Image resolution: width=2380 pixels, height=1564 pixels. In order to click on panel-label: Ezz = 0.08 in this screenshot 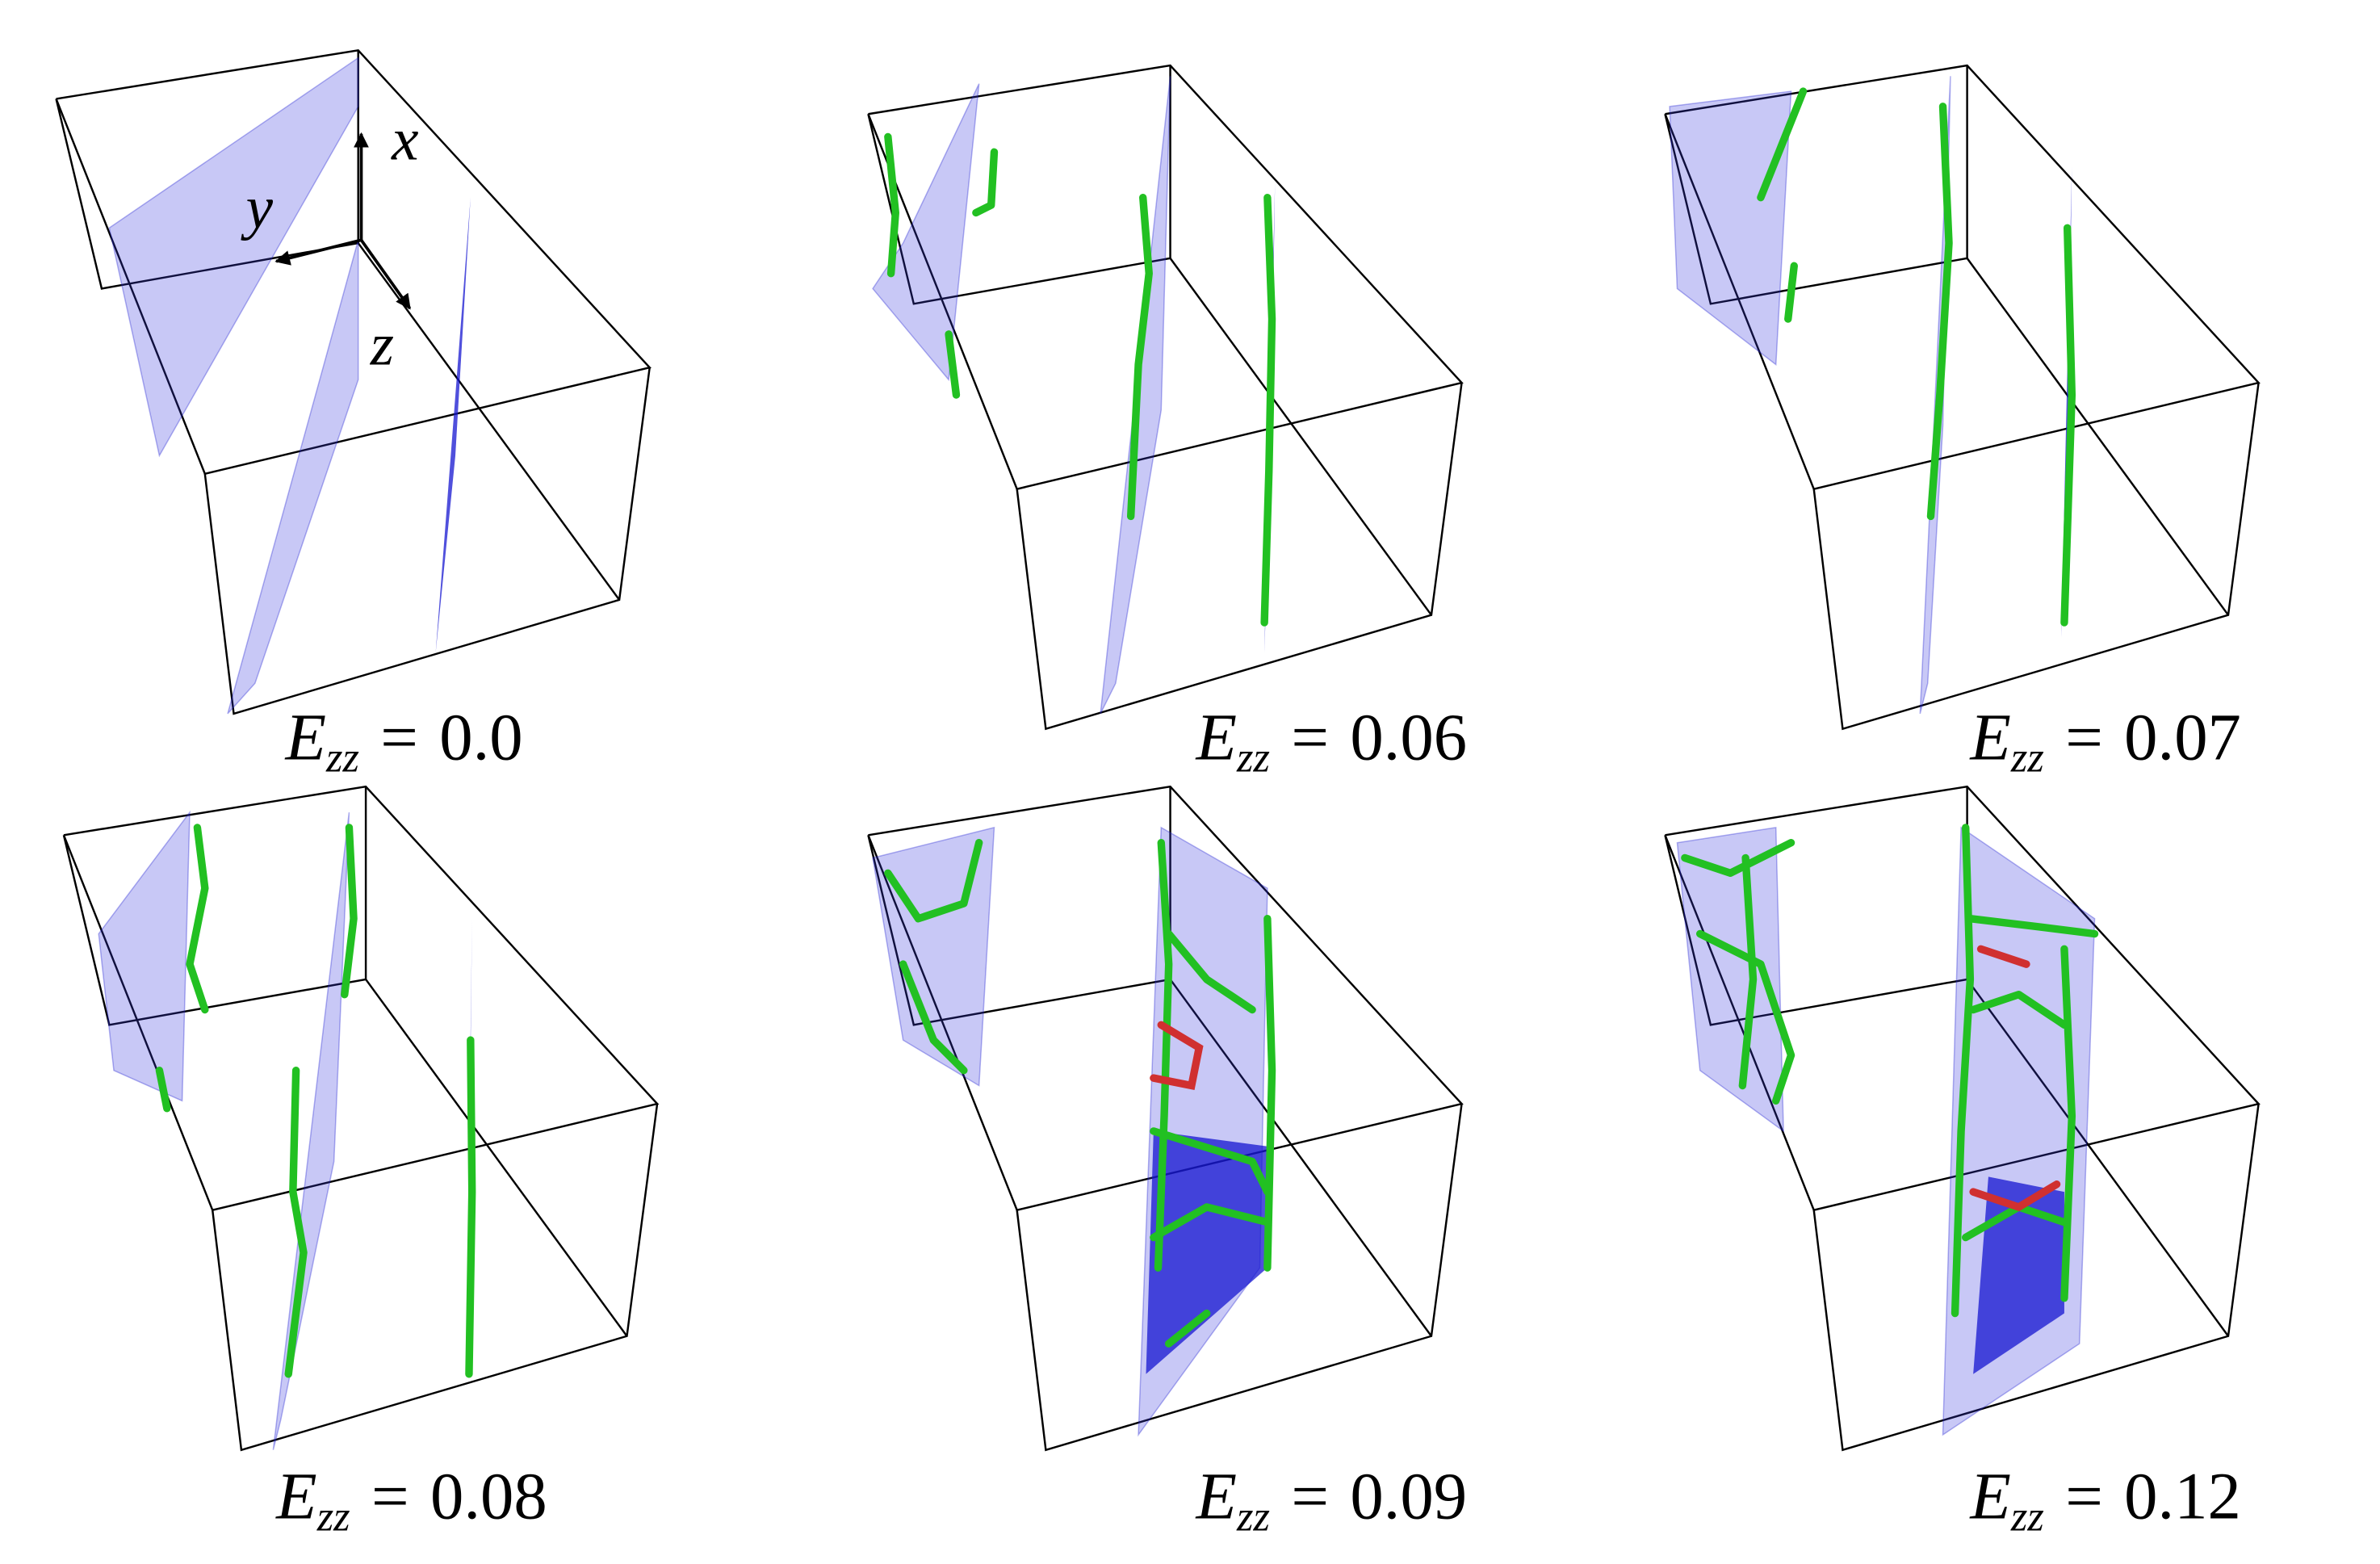, I will do `click(411, 1499)`.